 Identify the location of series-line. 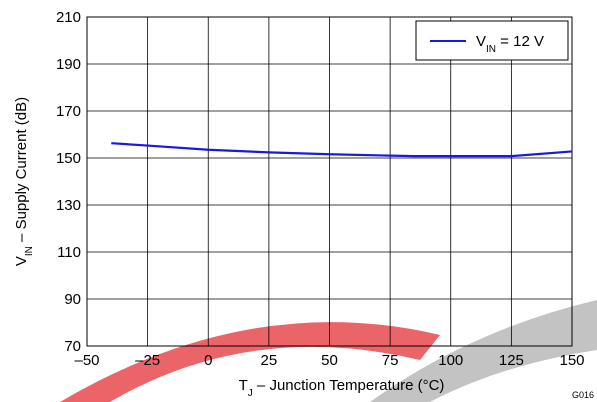
(342, 150).